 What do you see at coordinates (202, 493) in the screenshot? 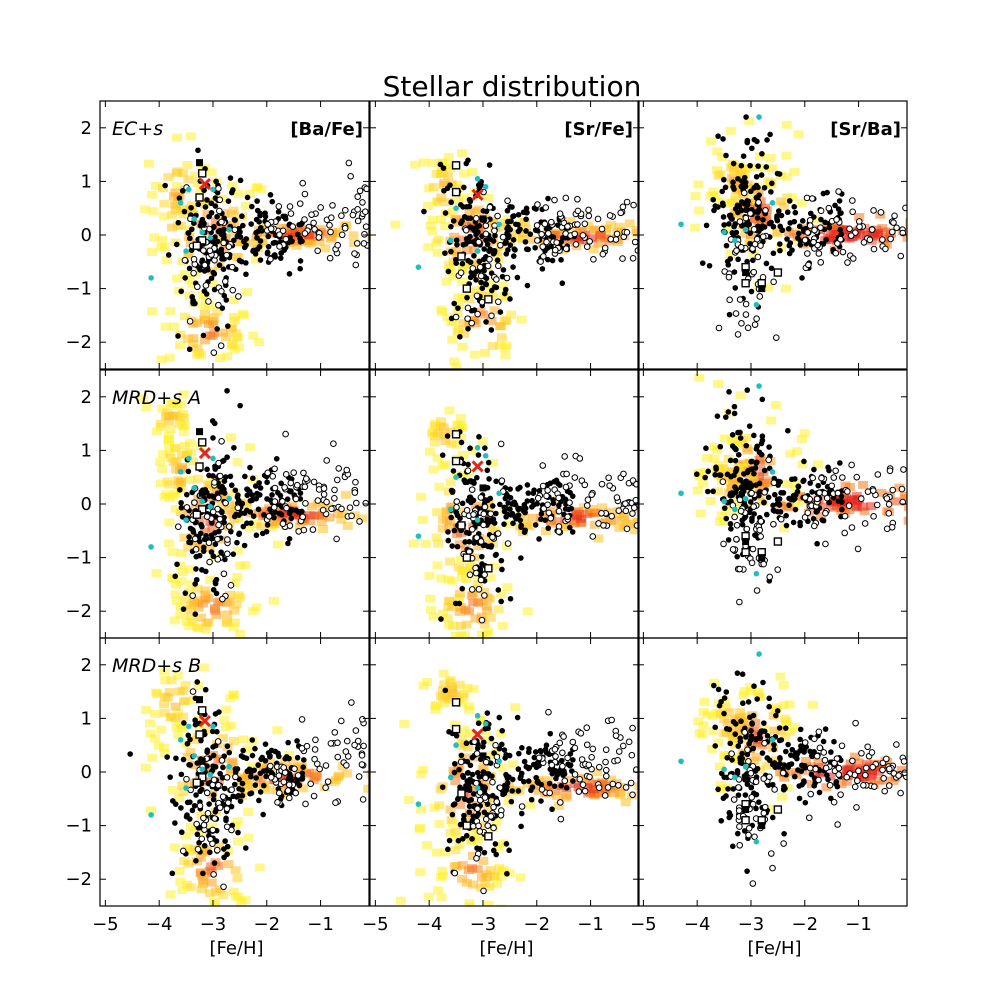
I see `filled-square-point` at bounding box center [202, 493].